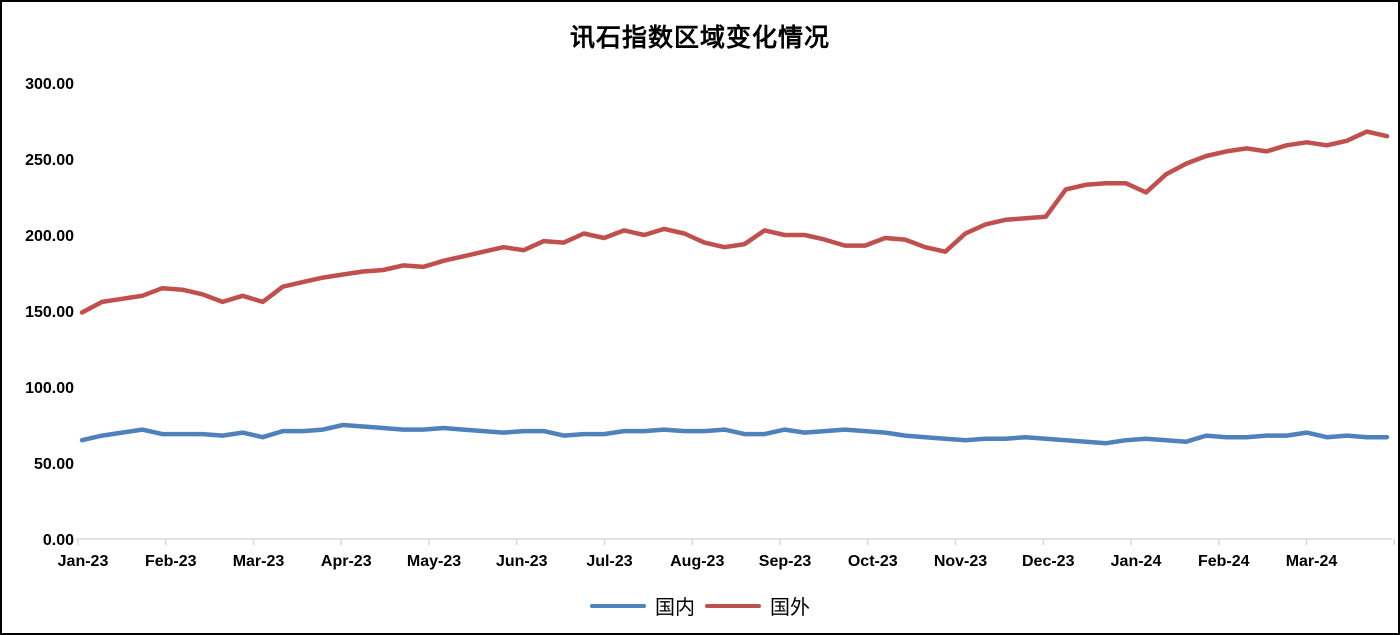  What do you see at coordinates (49, 84) in the screenshot?
I see `y-axis-label: 300.00` at bounding box center [49, 84].